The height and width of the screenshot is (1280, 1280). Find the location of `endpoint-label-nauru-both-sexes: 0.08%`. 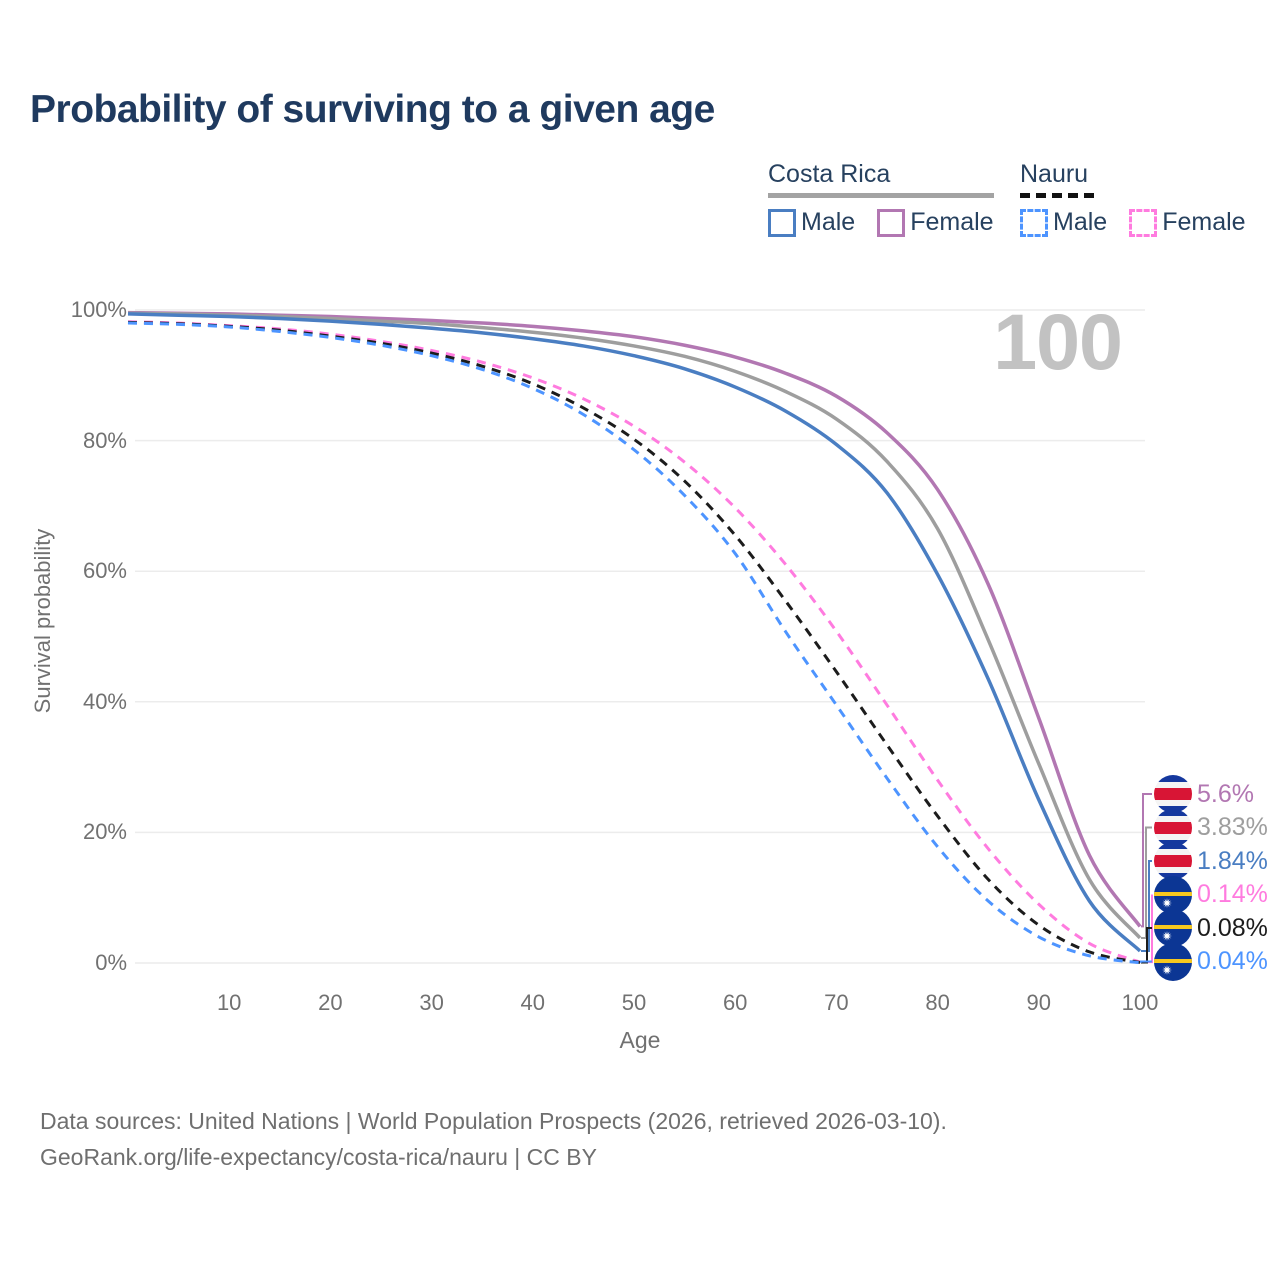

endpoint-label-nauru-both-sexes: 0.08% is located at coordinates (1211, 928).